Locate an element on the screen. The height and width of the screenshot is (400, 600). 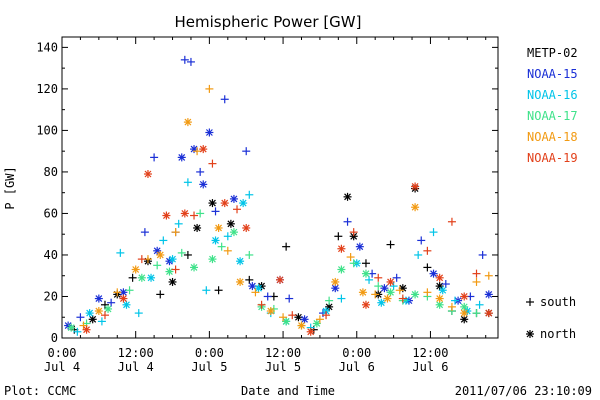
x-tick-time-label: 0:00 is located at coordinates (62, 353).